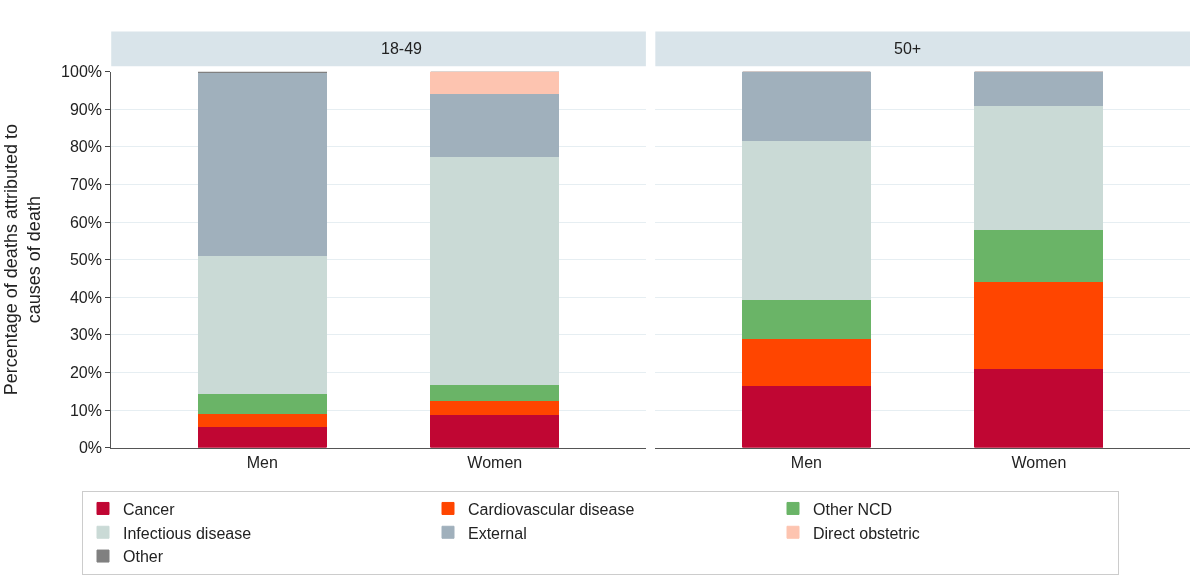 This screenshot has height=585, width=1200. I want to click on legend-label: Cancer, so click(149, 509).